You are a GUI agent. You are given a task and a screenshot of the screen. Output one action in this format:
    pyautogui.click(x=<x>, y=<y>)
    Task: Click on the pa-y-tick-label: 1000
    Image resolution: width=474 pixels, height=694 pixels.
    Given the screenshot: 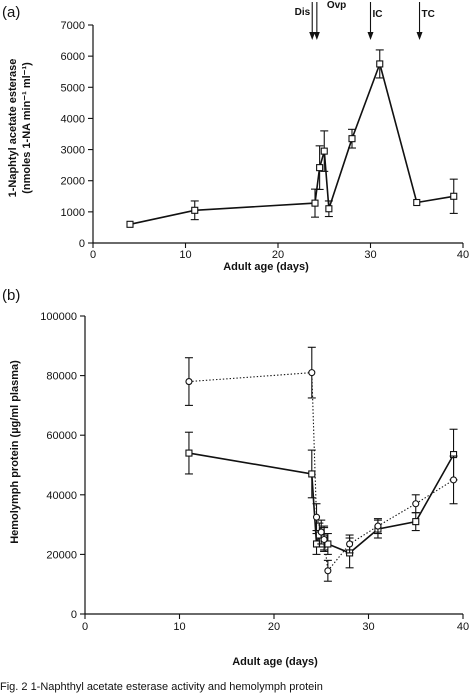 What is the action you would take?
    pyautogui.click(x=73, y=213)
    